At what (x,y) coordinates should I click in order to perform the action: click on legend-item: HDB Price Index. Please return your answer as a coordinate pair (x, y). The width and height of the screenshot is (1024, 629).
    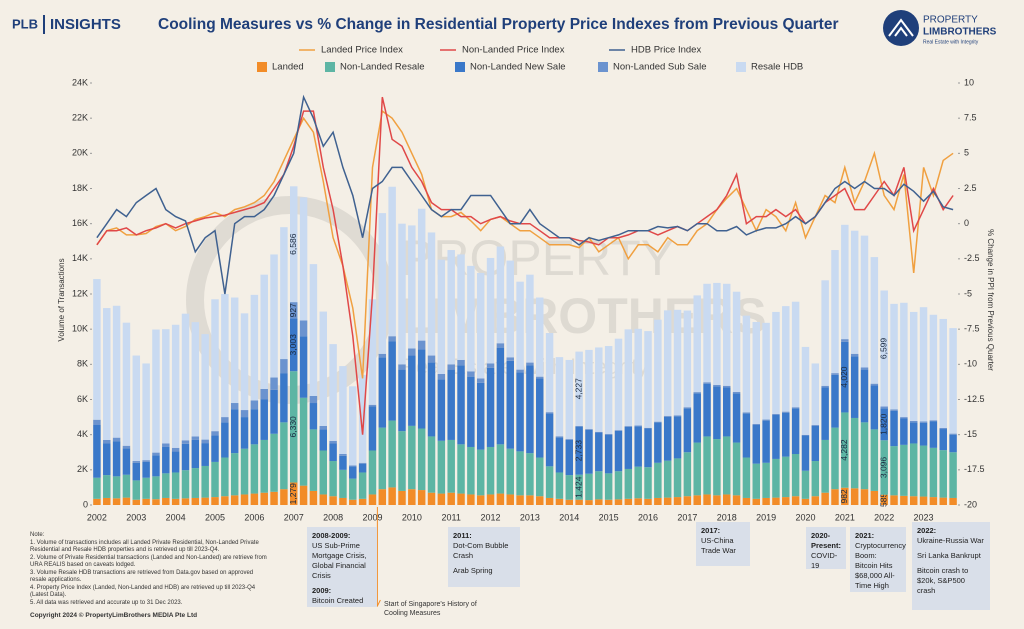
    Looking at the image, I should click on (655, 50).